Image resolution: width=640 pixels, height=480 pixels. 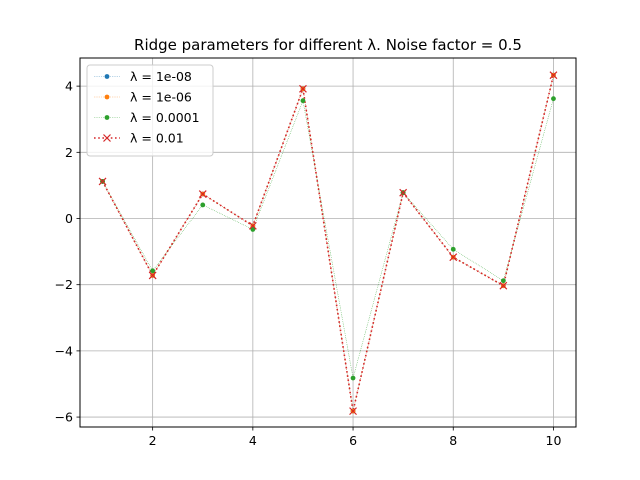 What do you see at coordinates (161, 97) in the screenshot?
I see `legend-label-2: λ = 1e-06` at bounding box center [161, 97].